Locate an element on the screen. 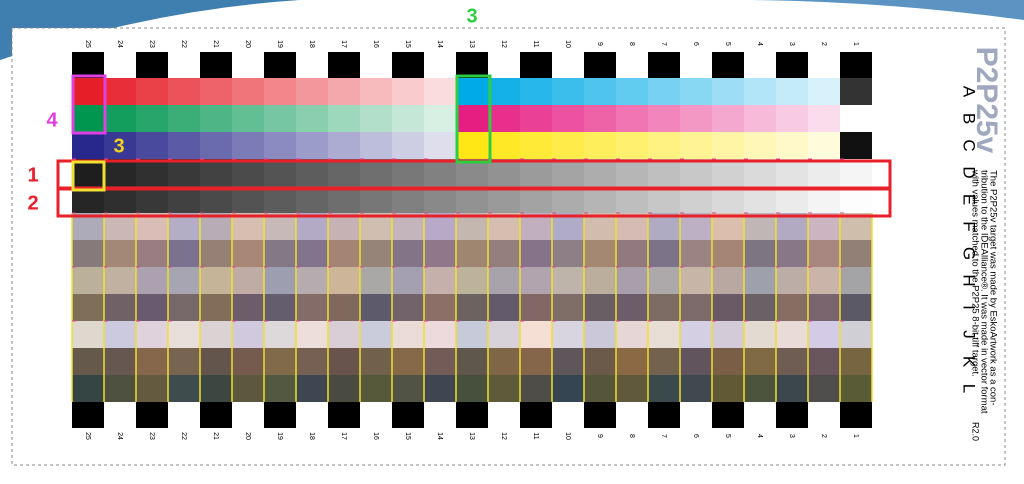 The width and height of the screenshot is (1024, 484). column-number: 4 is located at coordinates (759, 44).